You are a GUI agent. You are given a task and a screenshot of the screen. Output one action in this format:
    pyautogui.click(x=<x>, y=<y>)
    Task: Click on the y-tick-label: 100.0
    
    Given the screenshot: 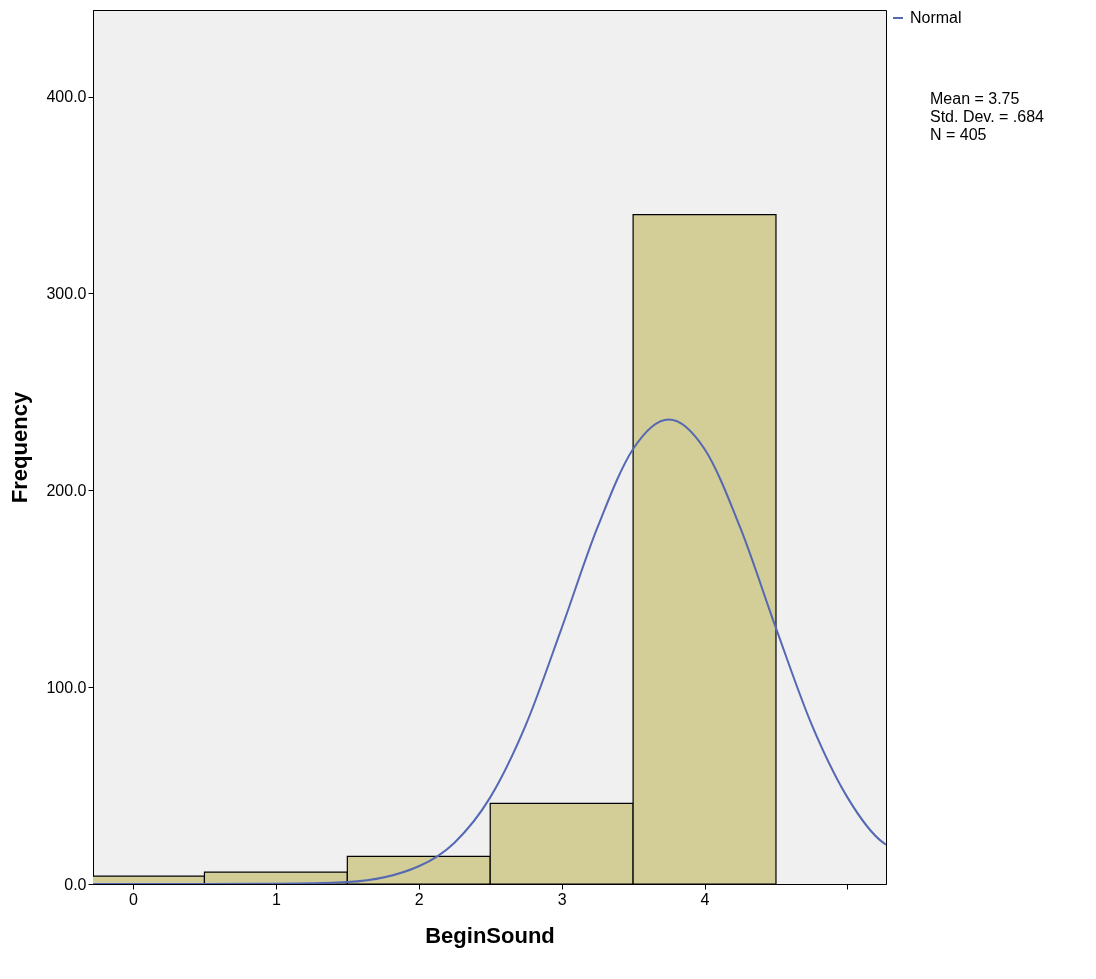 What is the action you would take?
    pyautogui.click(x=66, y=687)
    